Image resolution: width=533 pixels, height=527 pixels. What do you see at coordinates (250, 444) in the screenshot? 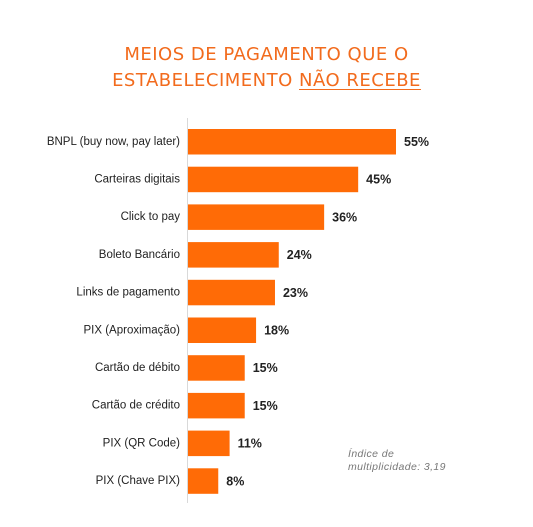
I see `value-label: 11%` at bounding box center [250, 444].